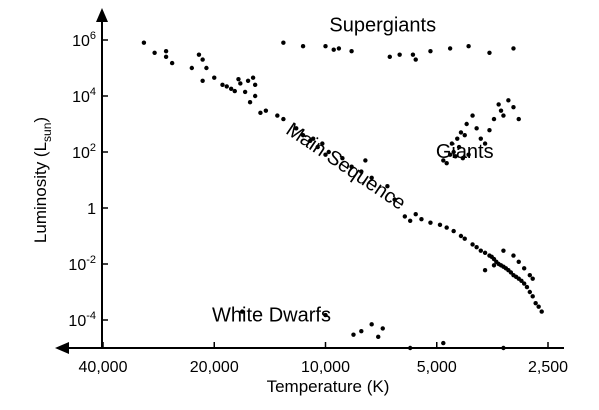  I want to click on y-tick-label: 10⁴, so click(84, 96).